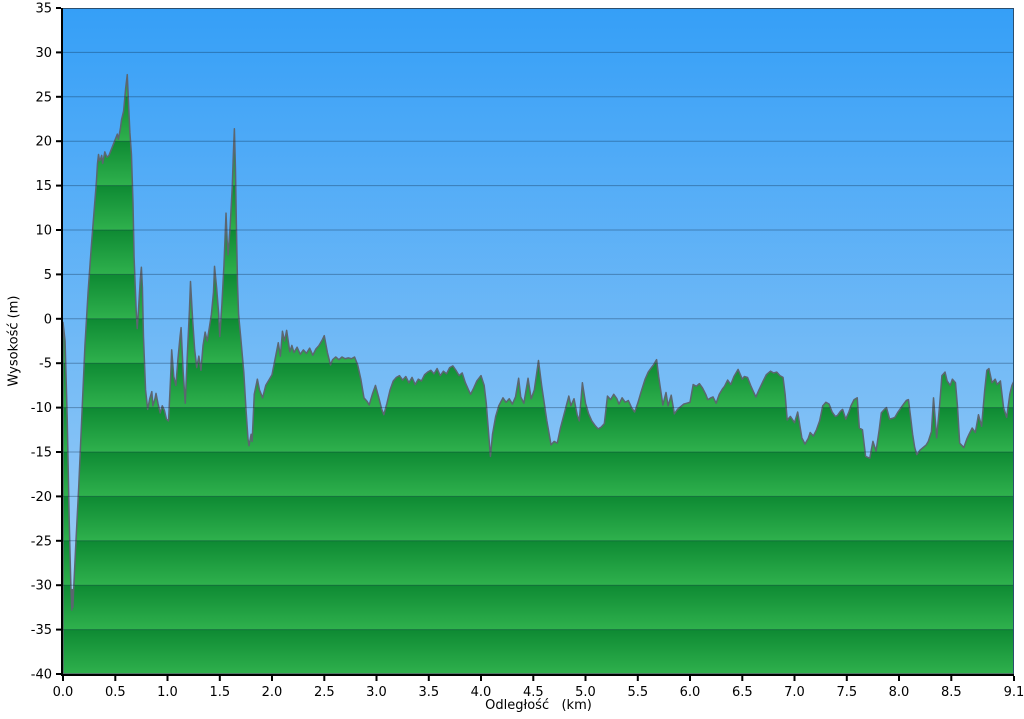 The height and width of the screenshot is (719, 1024). What do you see at coordinates (167, 692) in the screenshot?
I see `x-tick-label: 1.0` at bounding box center [167, 692].